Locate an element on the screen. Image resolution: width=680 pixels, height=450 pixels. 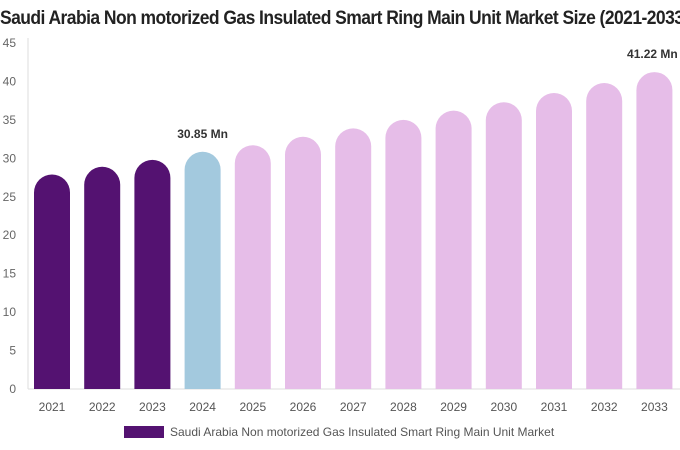
y-tick-label: 40 is located at coordinates (10, 81).